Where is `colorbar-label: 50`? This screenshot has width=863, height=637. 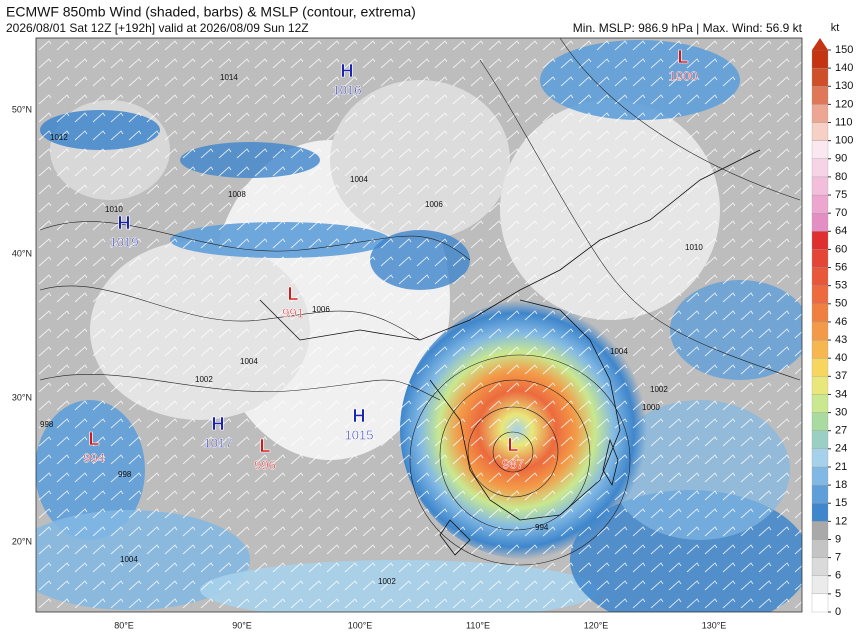
colorbar-label: 50 is located at coordinates (841, 304).